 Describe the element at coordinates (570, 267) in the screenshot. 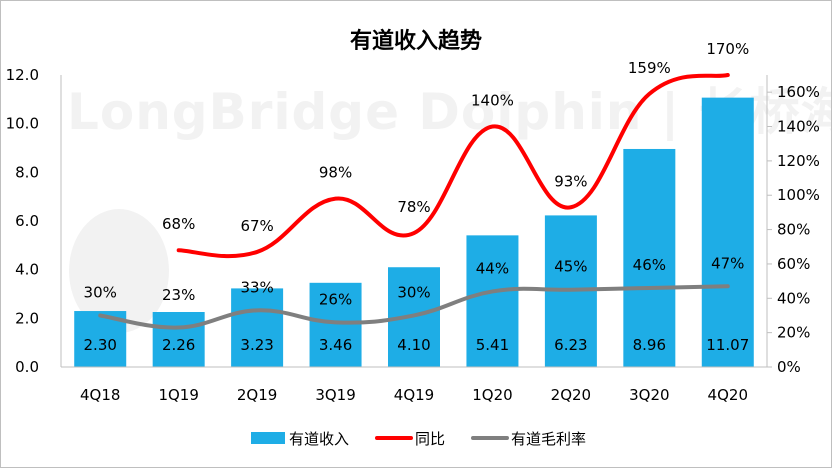

I see `gm-label-2Q20: 45%` at that location.